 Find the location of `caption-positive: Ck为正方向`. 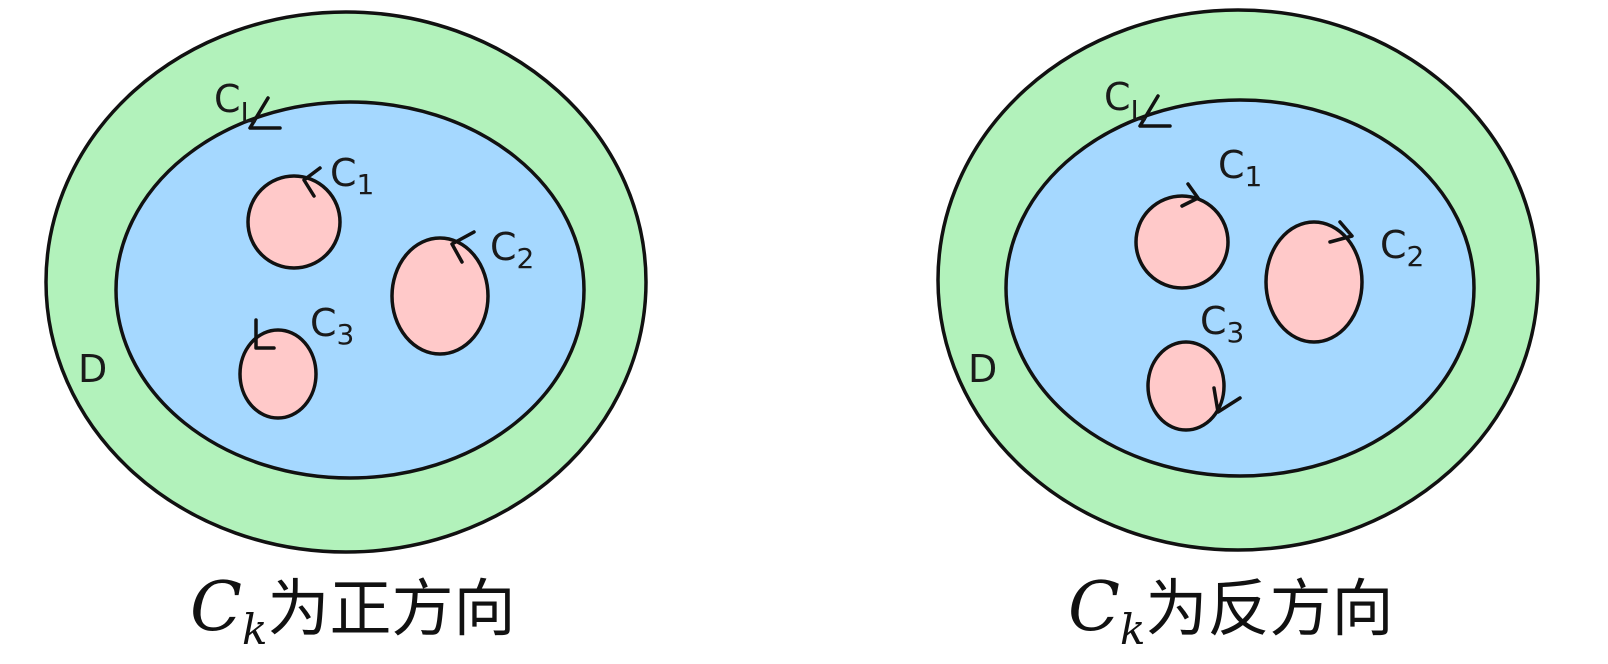

caption-positive: Ck为正方向 is located at coordinates (353, 611).